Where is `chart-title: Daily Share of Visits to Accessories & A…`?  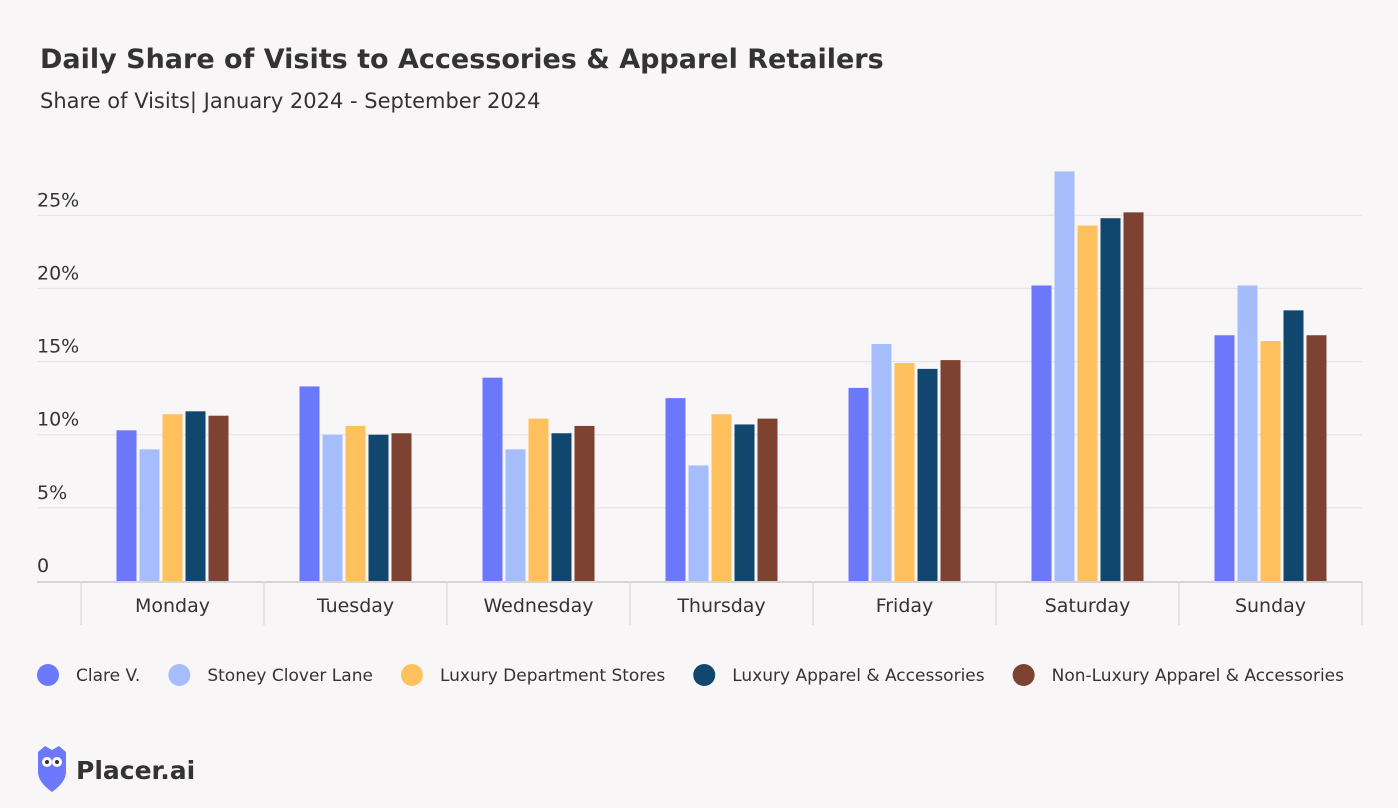 chart-title: Daily Share of Visits to Accessories & A… is located at coordinates (462, 59).